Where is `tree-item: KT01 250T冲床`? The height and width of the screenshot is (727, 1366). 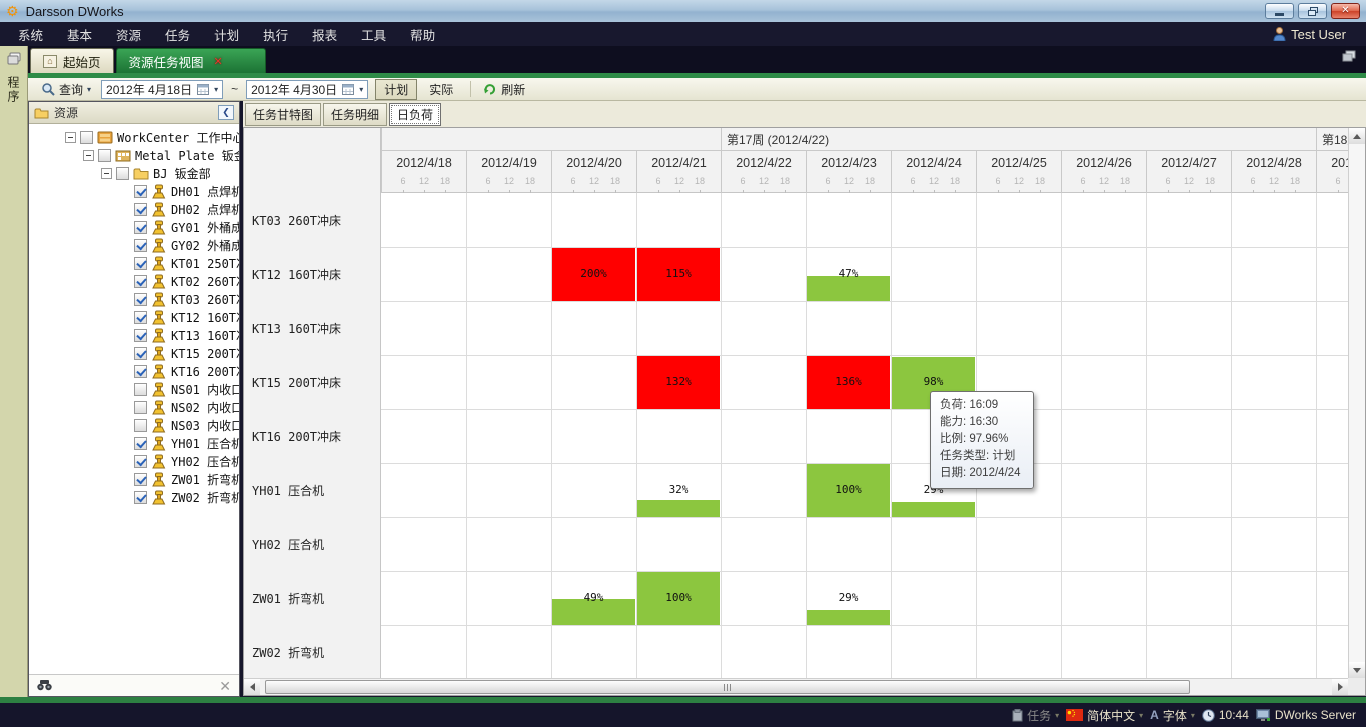
tree-item: KT01 250T冲床 is located at coordinates (134, 263).